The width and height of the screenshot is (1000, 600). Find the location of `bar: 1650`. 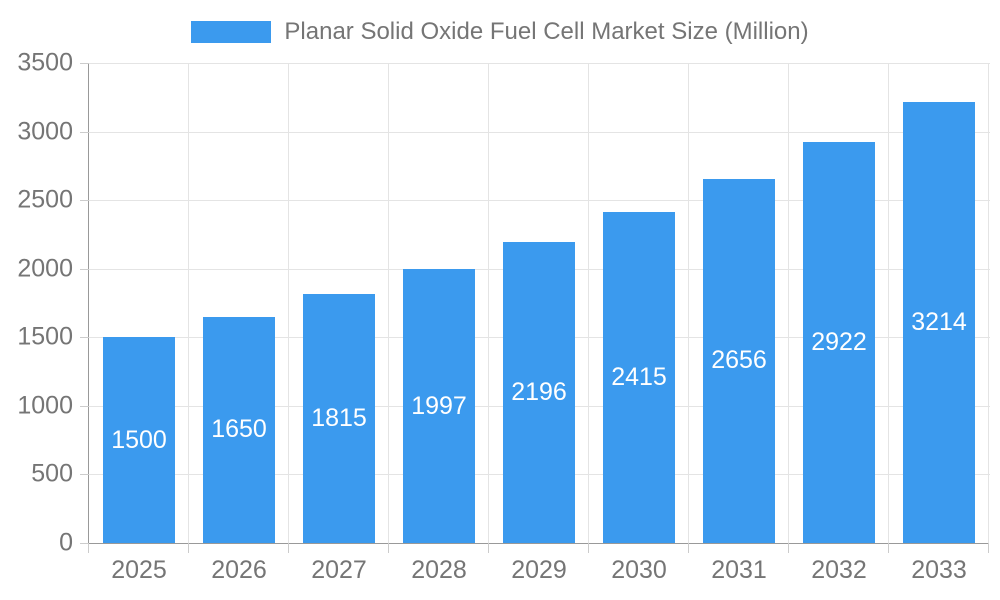

bar: 1650 is located at coordinates (239, 429).